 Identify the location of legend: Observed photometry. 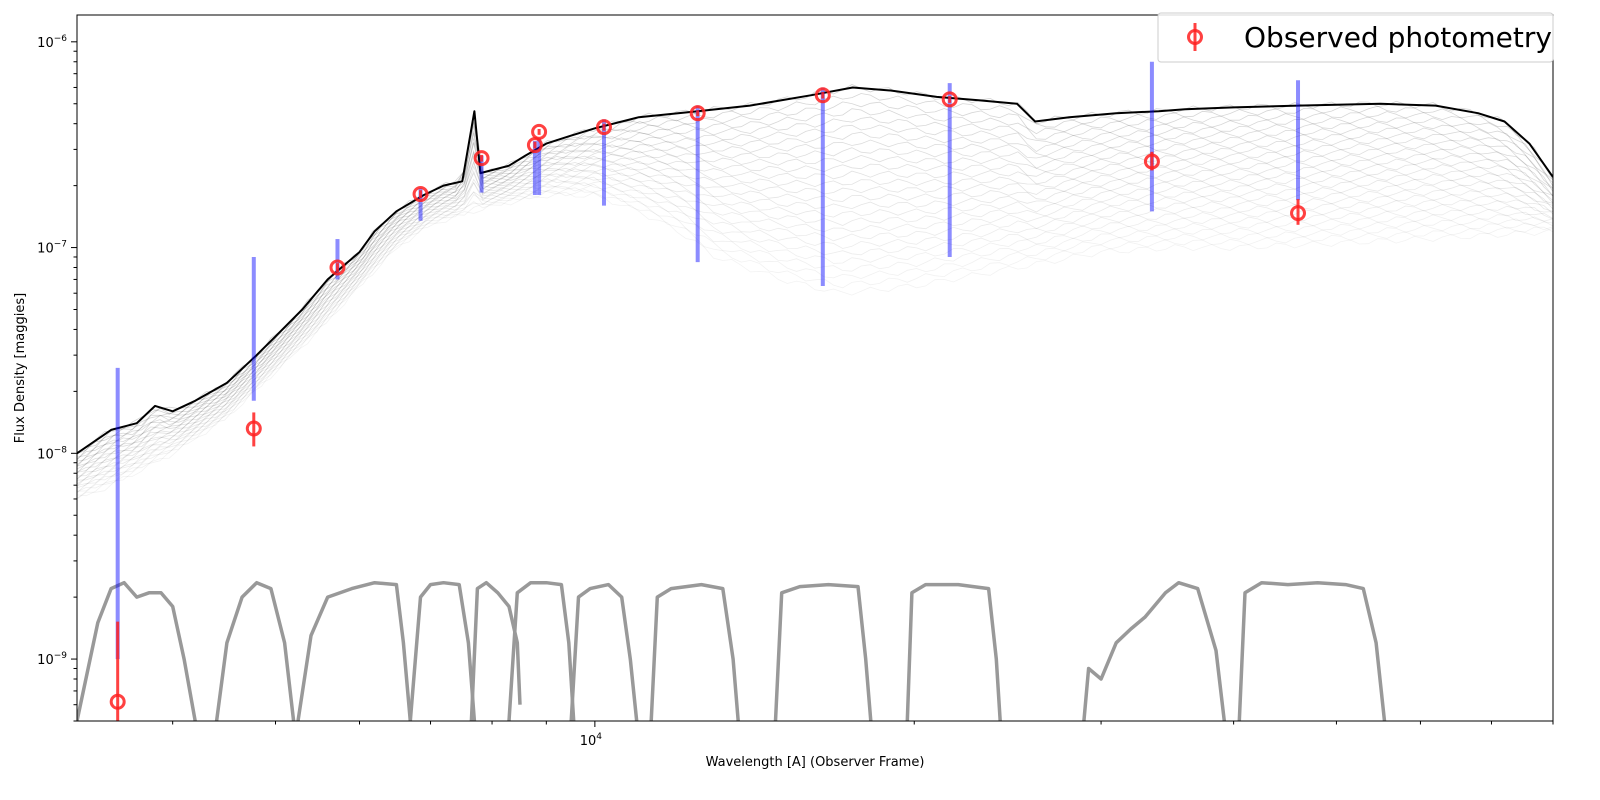
(1355, 37).